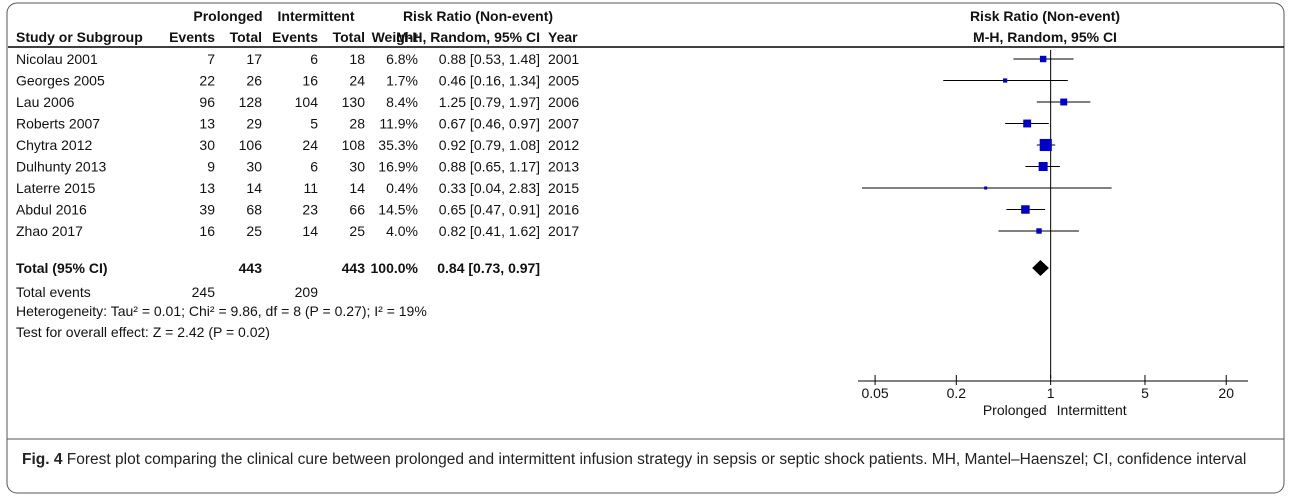 Image resolution: width=1292 pixels, height=498 pixels. What do you see at coordinates (489, 167) in the screenshot?
I see `ci: 0.88 [0.65, 1.17]` at bounding box center [489, 167].